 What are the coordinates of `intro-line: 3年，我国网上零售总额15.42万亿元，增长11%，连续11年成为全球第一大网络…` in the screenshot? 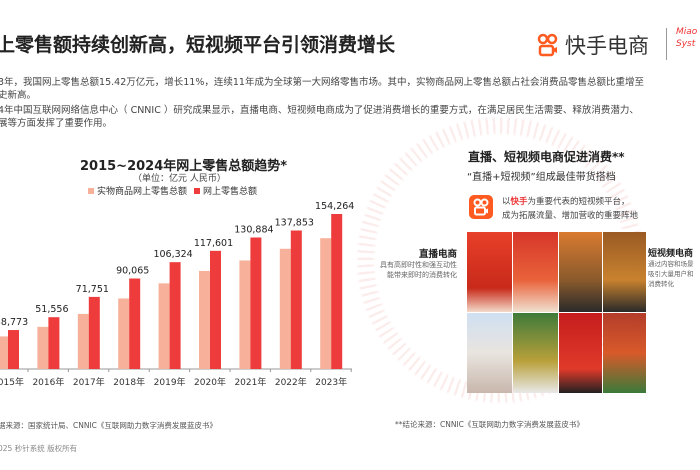 It's located at (322, 82).